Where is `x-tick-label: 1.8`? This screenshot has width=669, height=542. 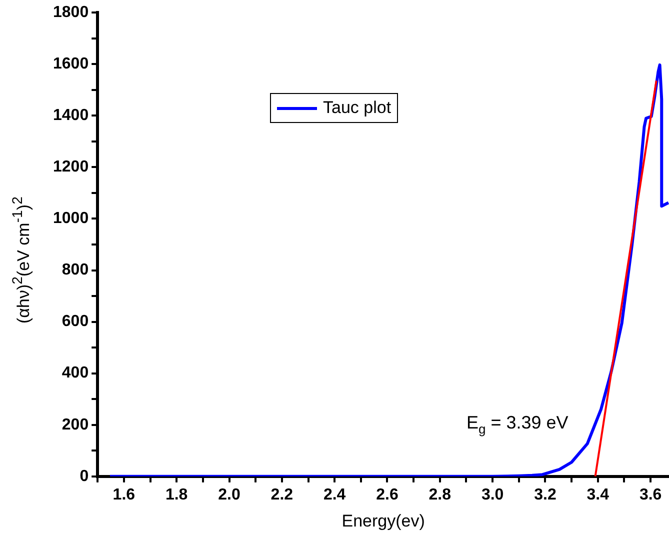 x-tick-label: 1.8 is located at coordinates (176, 495).